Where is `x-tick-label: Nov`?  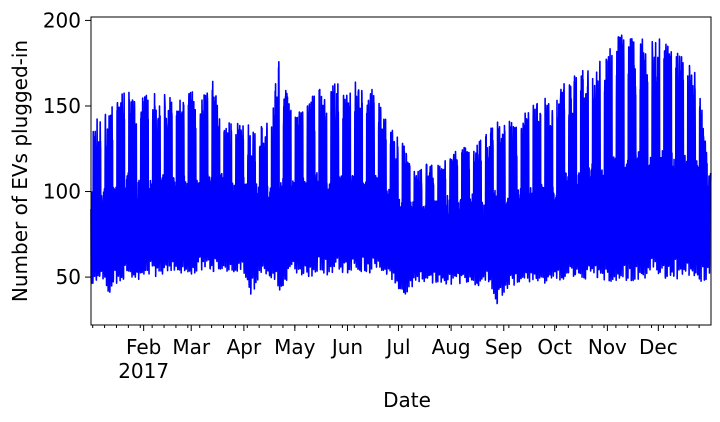 x-tick-label: Nov is located at coordinates (607, 347).